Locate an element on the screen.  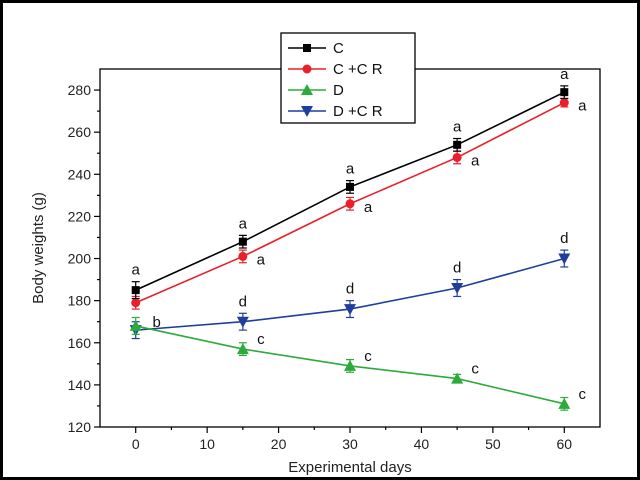
x-tick-label: 60 is located at coordinates (564, 444).